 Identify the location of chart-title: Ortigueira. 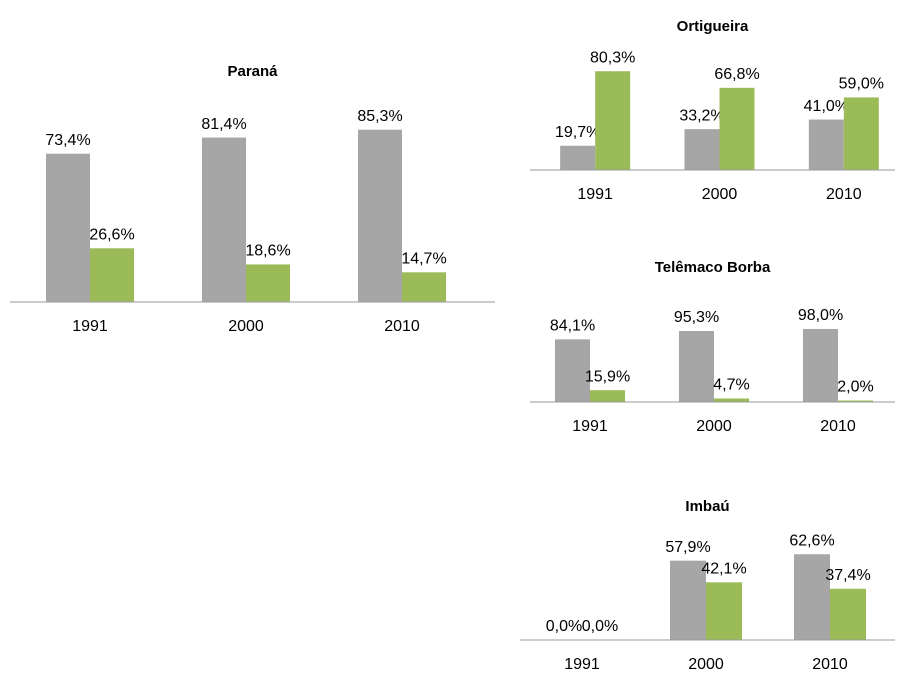
(713, 26).